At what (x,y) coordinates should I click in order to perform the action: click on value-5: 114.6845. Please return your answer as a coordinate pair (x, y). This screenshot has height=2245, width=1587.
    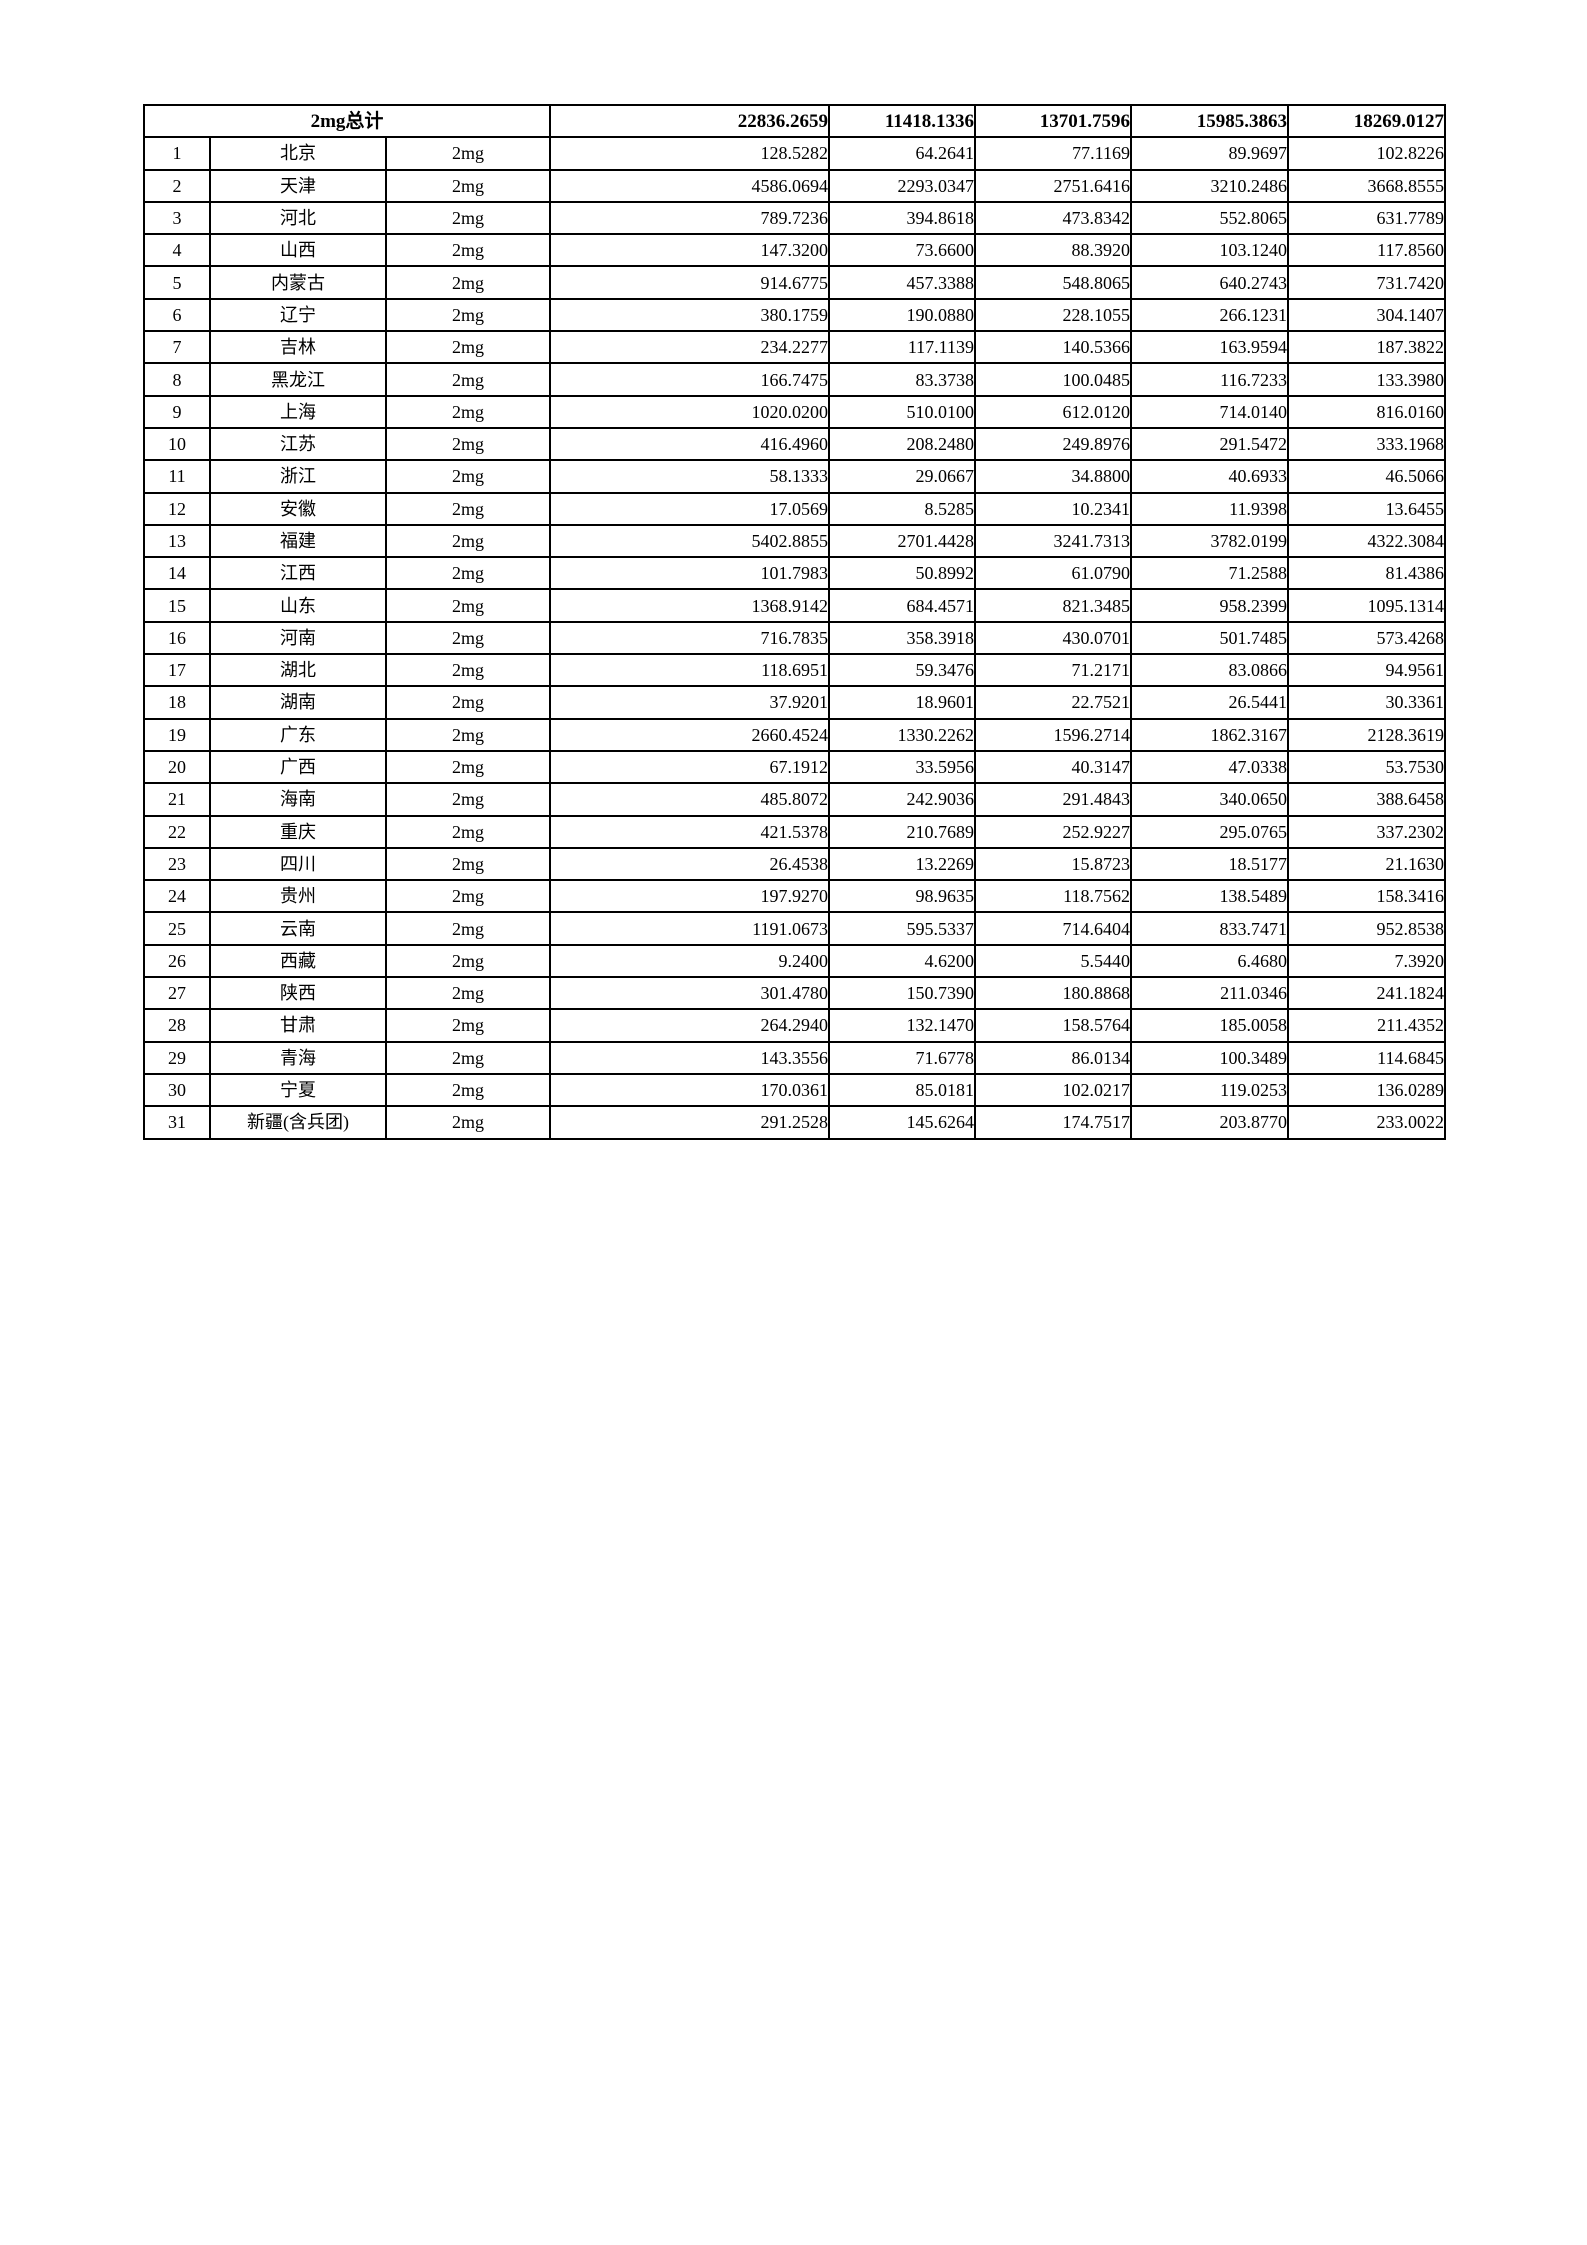
    Looking at the image, I should click on (1367, 1057).